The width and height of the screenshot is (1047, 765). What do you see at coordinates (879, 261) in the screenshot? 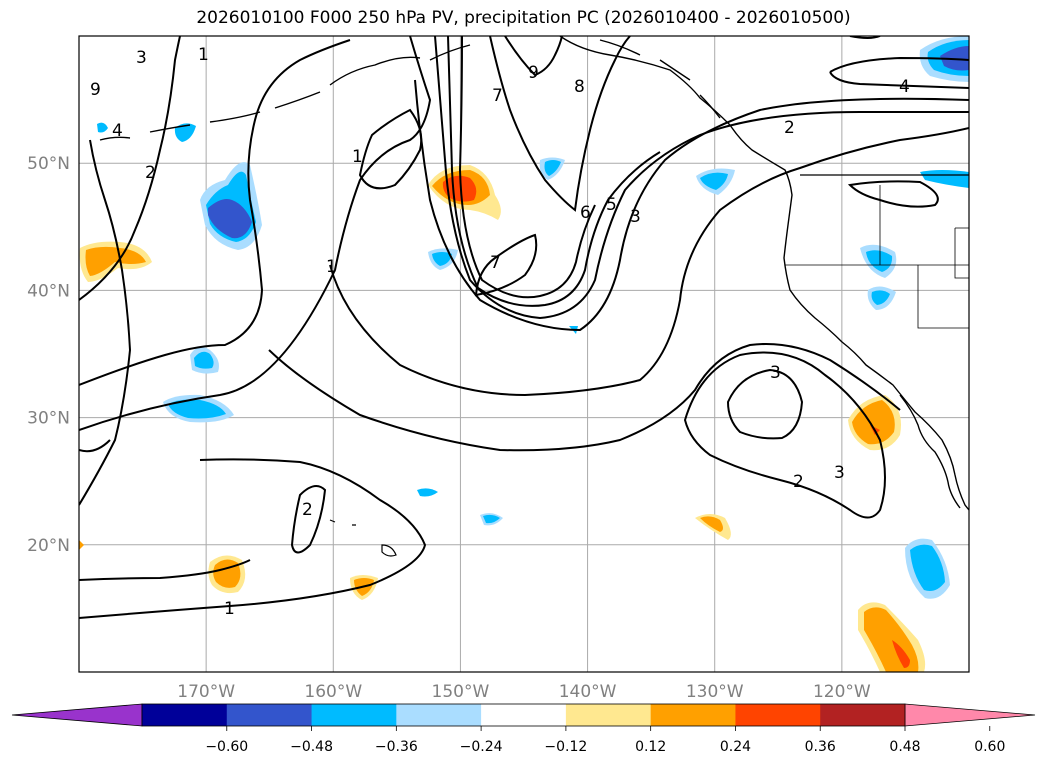
I see `neg-blob-117W-42N-core` at bounding box center [879, 261].